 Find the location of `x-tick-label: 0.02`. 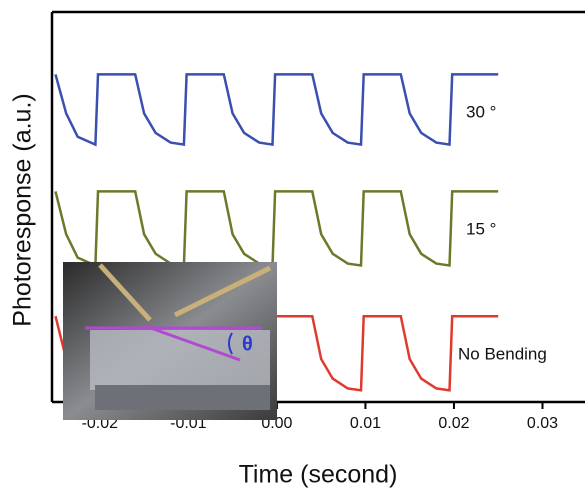

x-tick-label: 0.02 is located at coordinates (453, 423).